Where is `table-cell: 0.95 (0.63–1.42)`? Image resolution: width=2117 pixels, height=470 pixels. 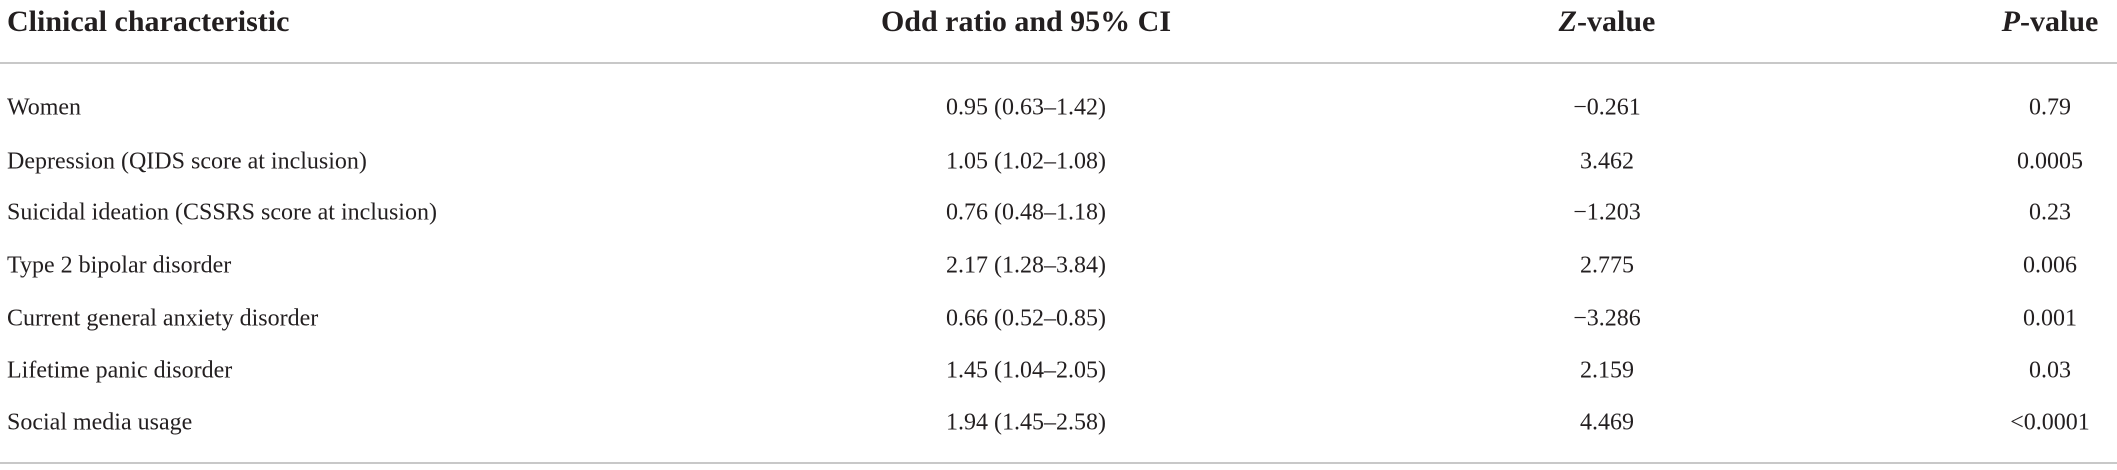 table-cell: 0.95 (0.63–1.42) is located at coordinates (1026, 107).